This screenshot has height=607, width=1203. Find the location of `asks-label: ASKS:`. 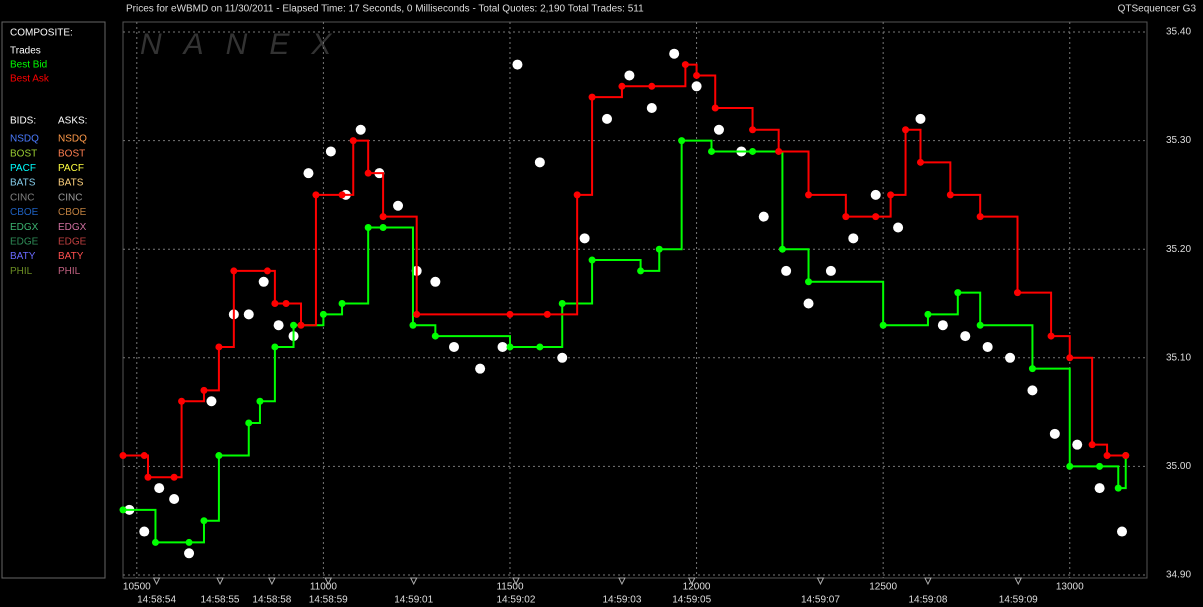

asks-label: ASKS: is located at coordinates (72, 121).